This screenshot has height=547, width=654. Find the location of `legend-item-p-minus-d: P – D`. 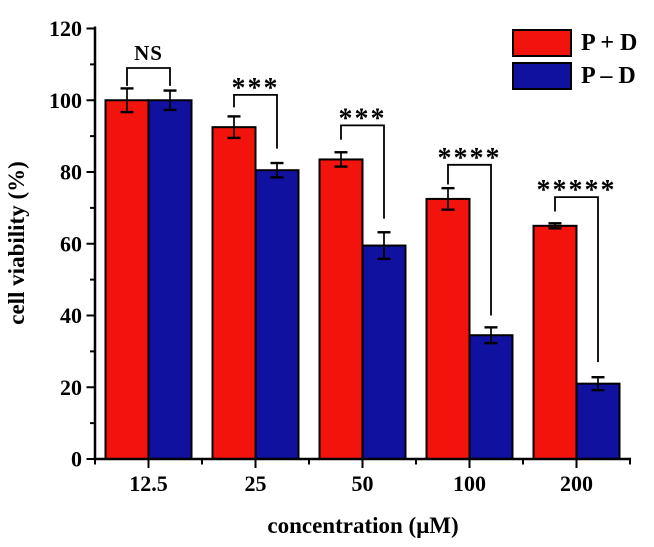

legend-item-p-minus-d: P – D is located at coordinates (574, 76).